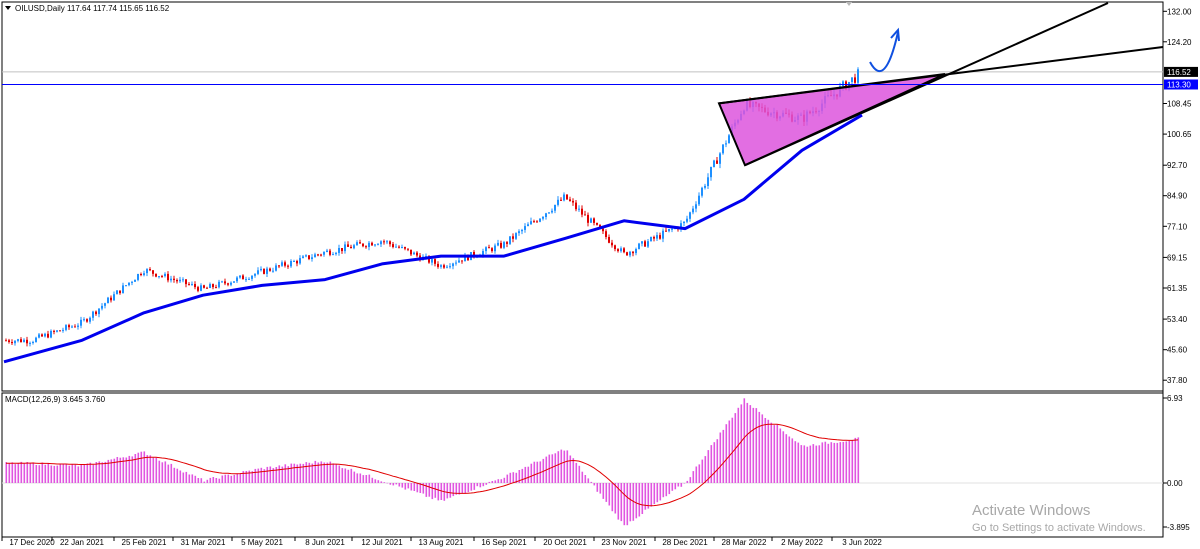  What do you see at coordinates (831, 120) in the screenshot?
I see `triangle-shape` at bounding box center [831, 120].